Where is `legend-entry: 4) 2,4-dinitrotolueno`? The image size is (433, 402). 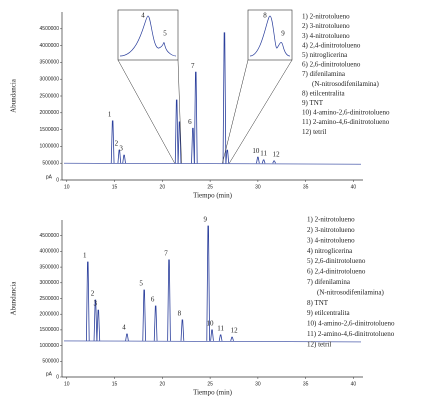
legend-entry: 4) 2,4-dinitrotolueno is located at coordinates (331, 45).